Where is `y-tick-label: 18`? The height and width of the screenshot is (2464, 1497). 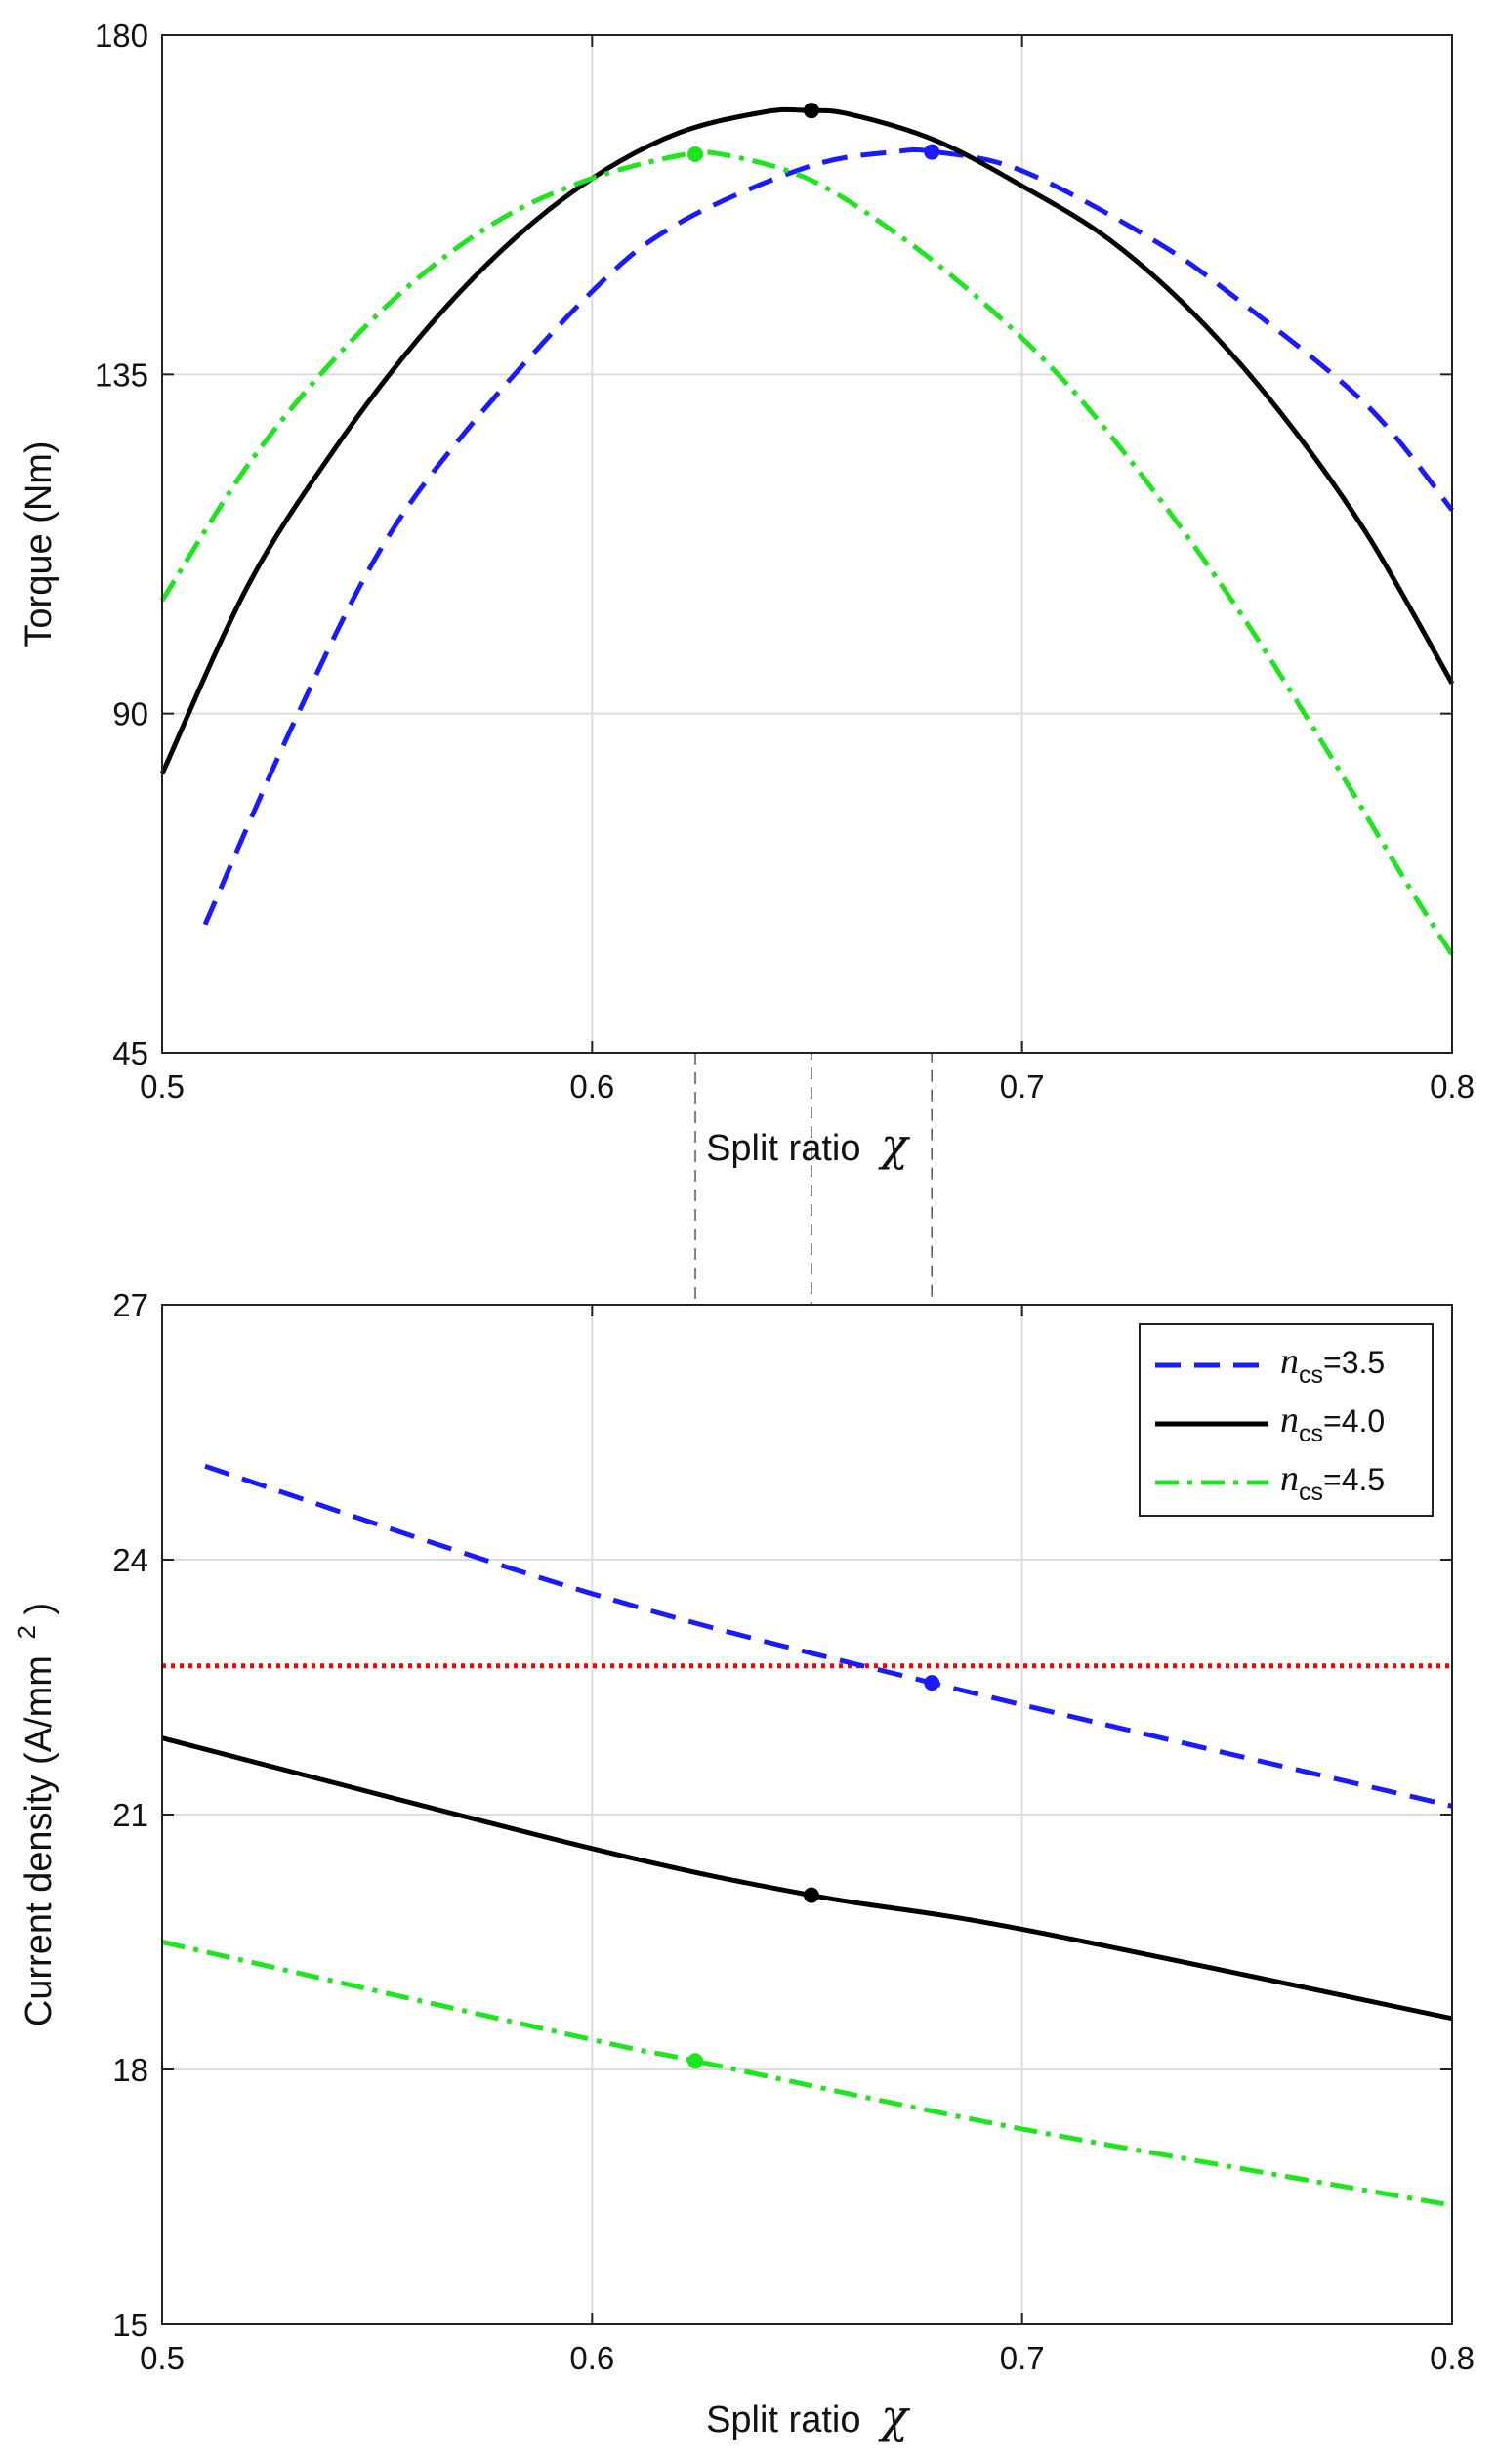 y-tick-label: 18 is located at coordinates (130, 2070).